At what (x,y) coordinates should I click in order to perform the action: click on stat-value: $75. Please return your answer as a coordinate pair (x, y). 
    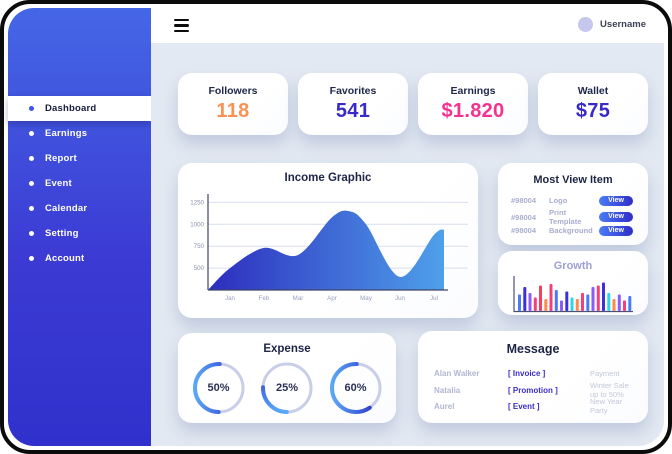
    Looking at the image, I should click on (593, 111).